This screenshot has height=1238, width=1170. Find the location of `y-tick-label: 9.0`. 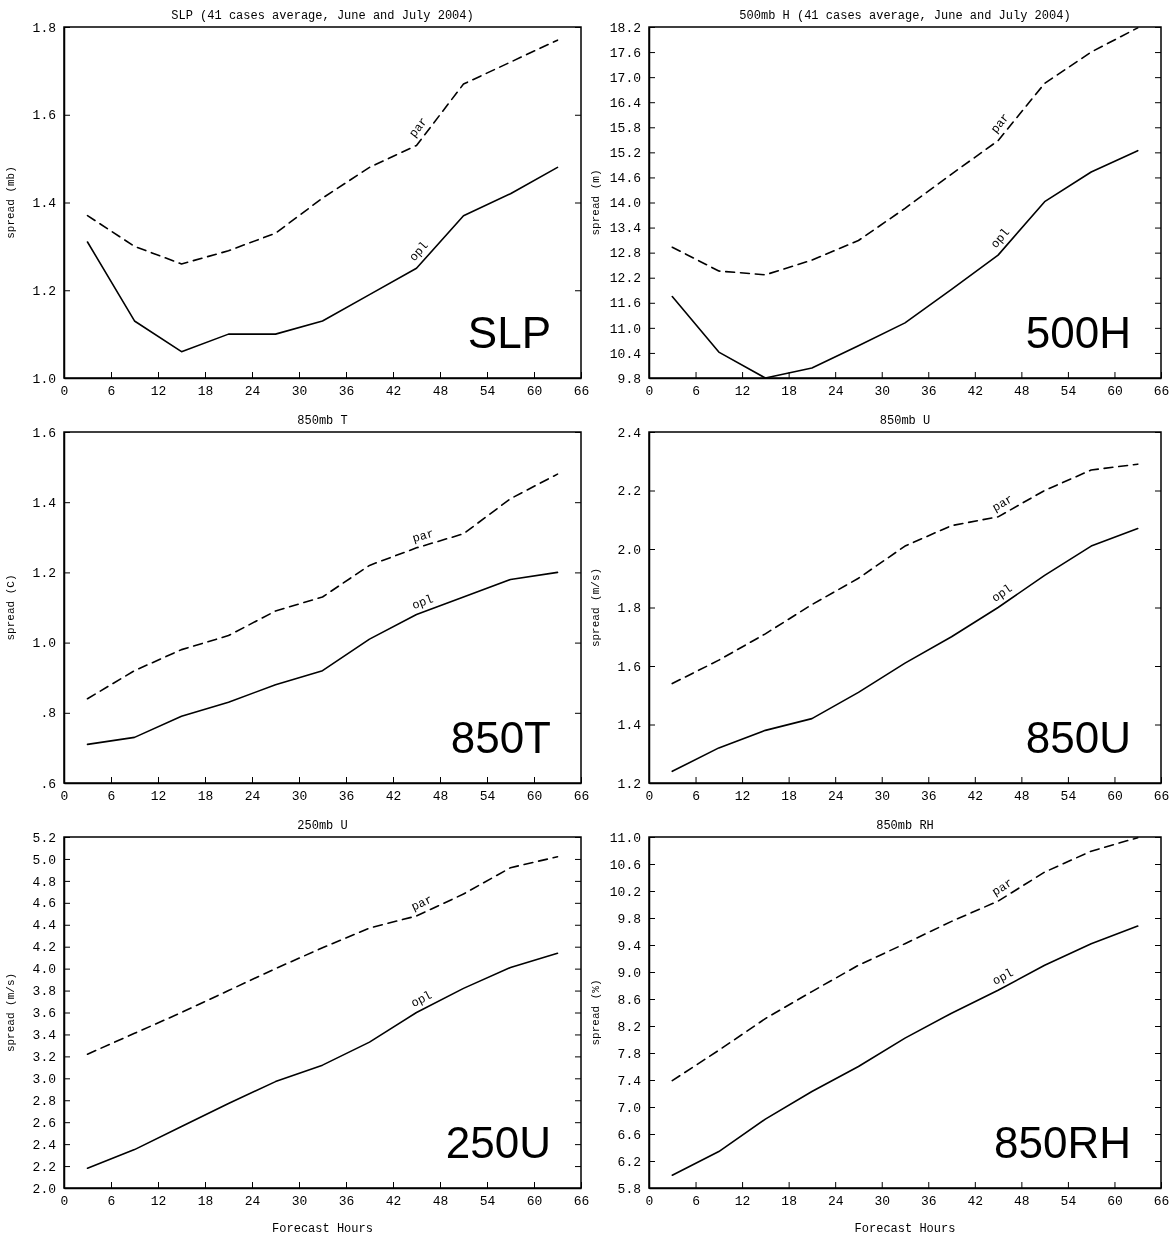

y-tick-label: 9.0 is located at coordinates (629, 973).